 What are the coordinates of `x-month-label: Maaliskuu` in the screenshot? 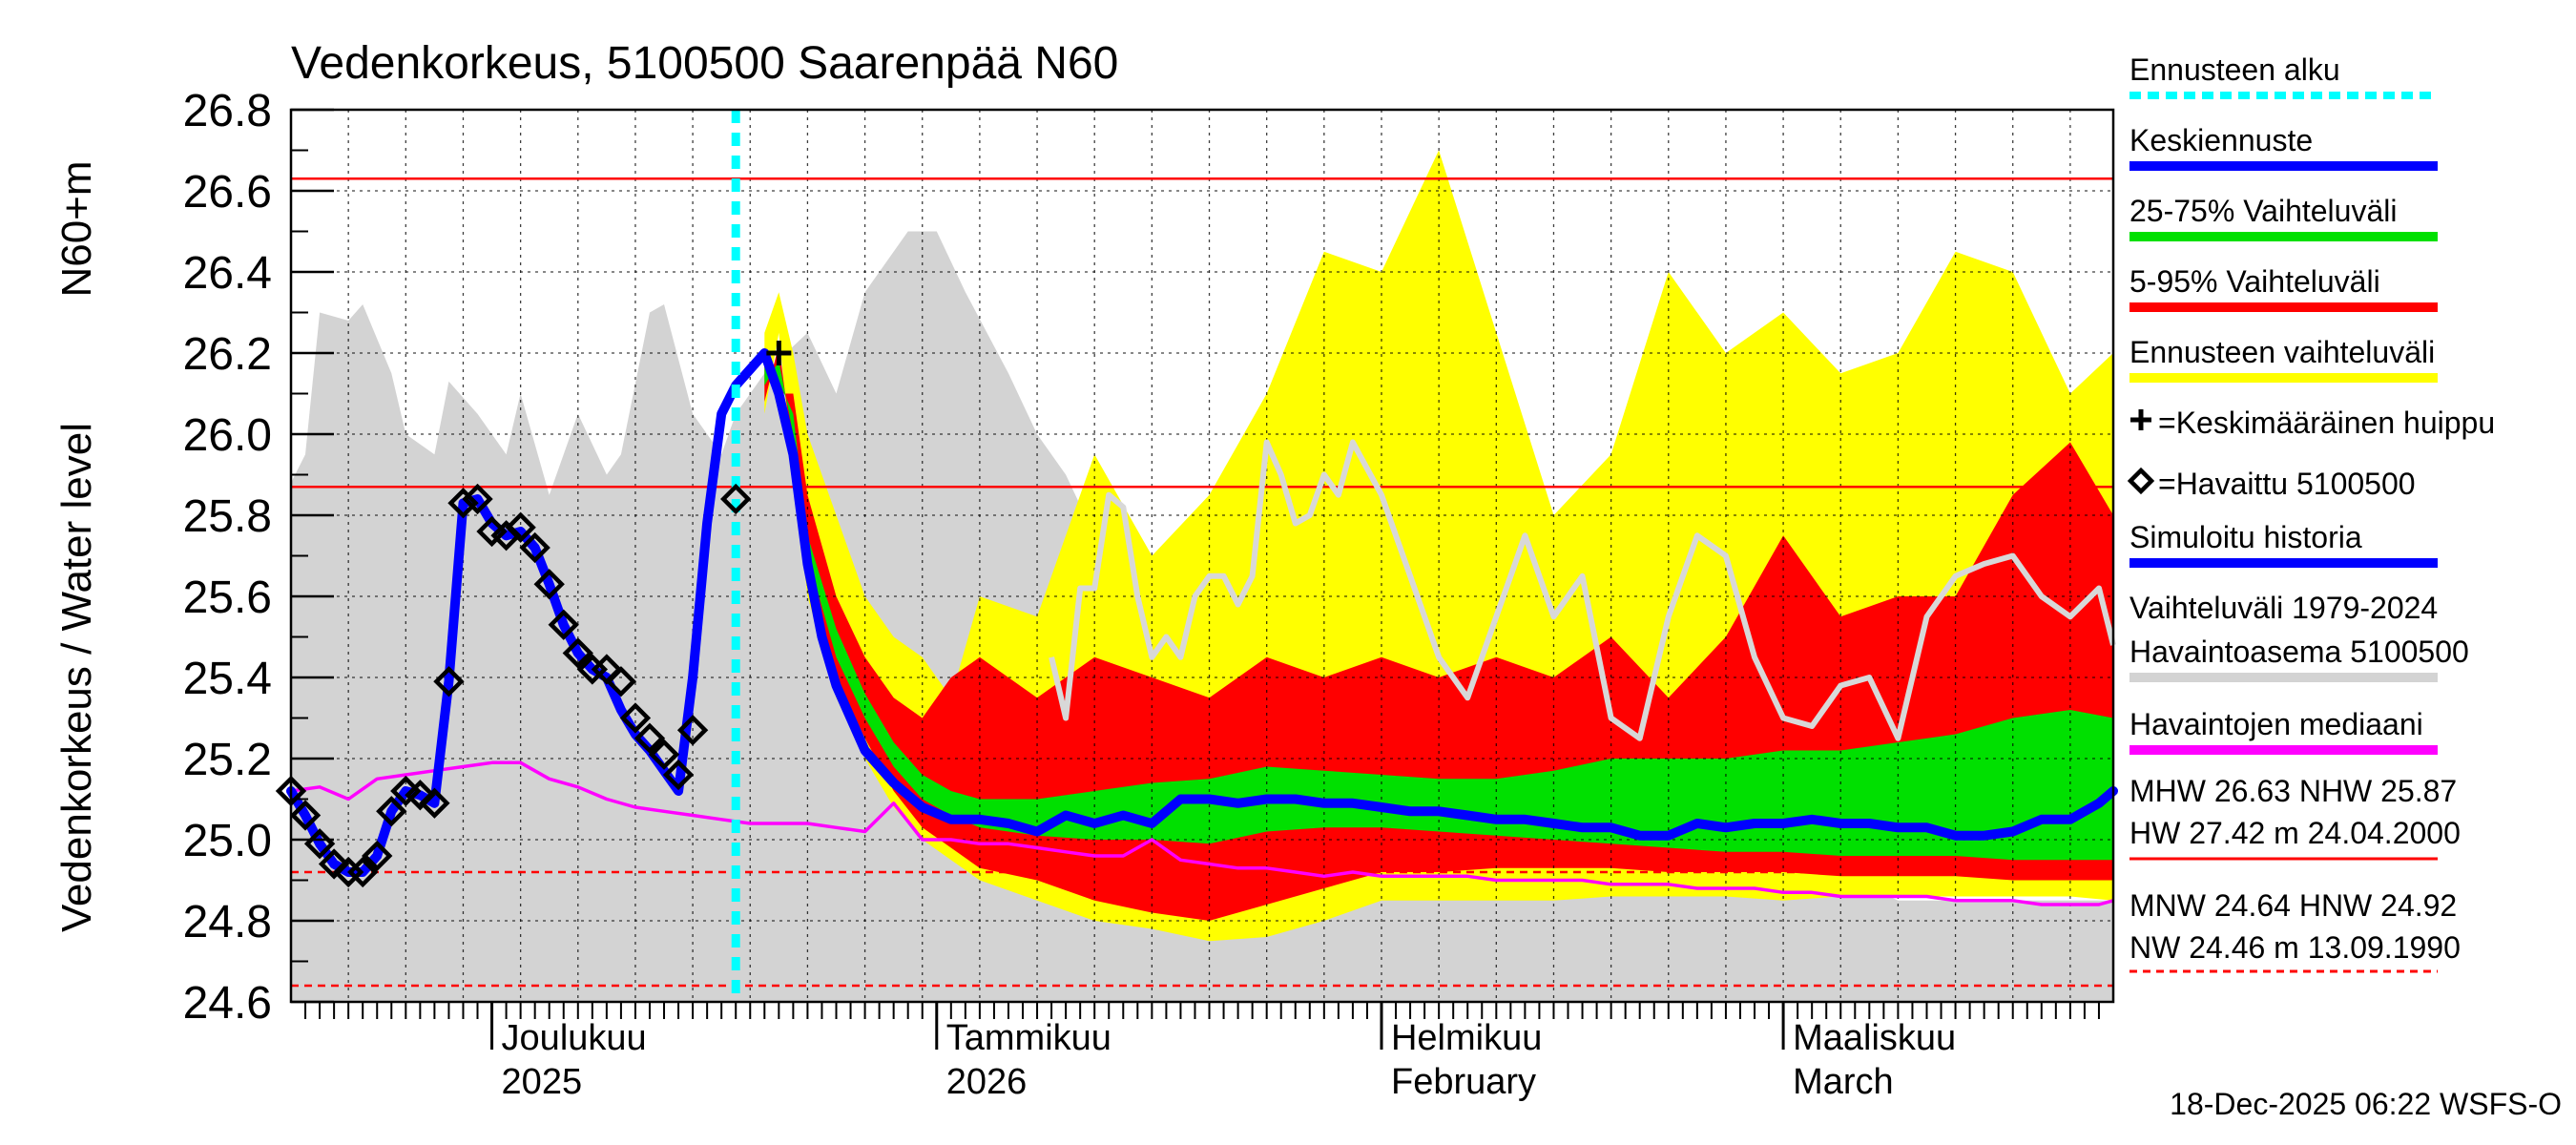 It's located at (1874, 1038).